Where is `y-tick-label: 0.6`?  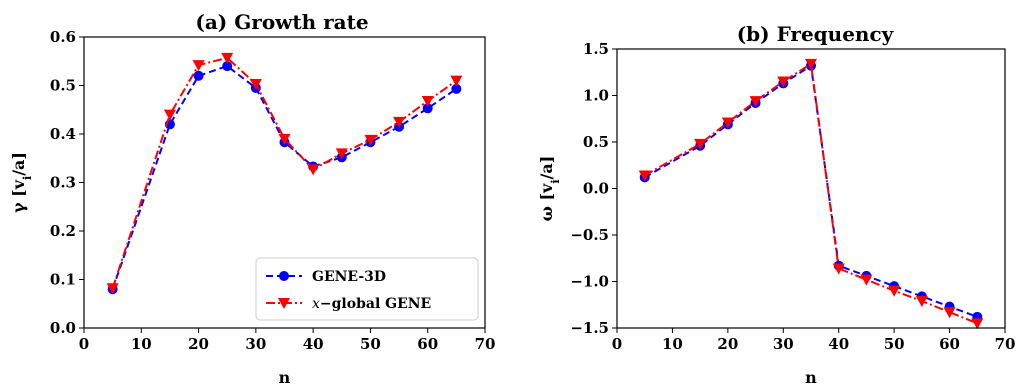 y-tick-label: 0.6 is located at coordinates (63, 37).